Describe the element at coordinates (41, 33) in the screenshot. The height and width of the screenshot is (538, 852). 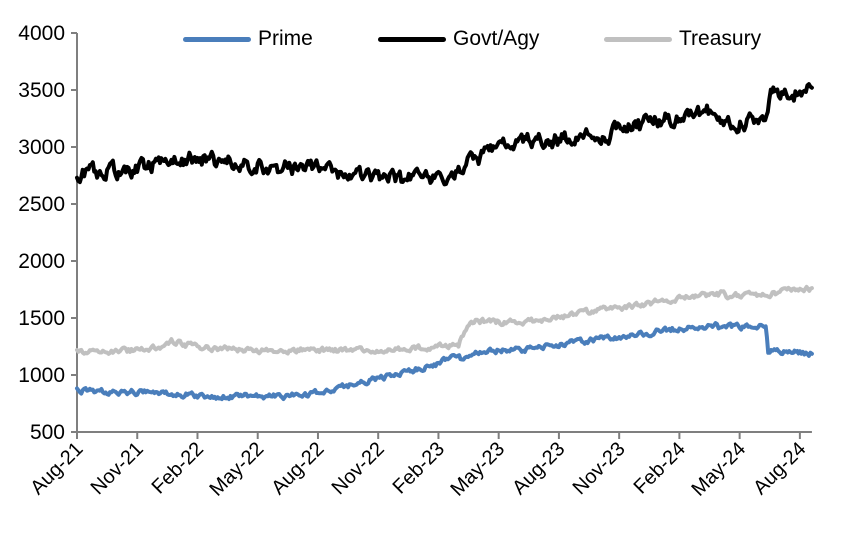
I see `y-tick-label: 4000` at that location.